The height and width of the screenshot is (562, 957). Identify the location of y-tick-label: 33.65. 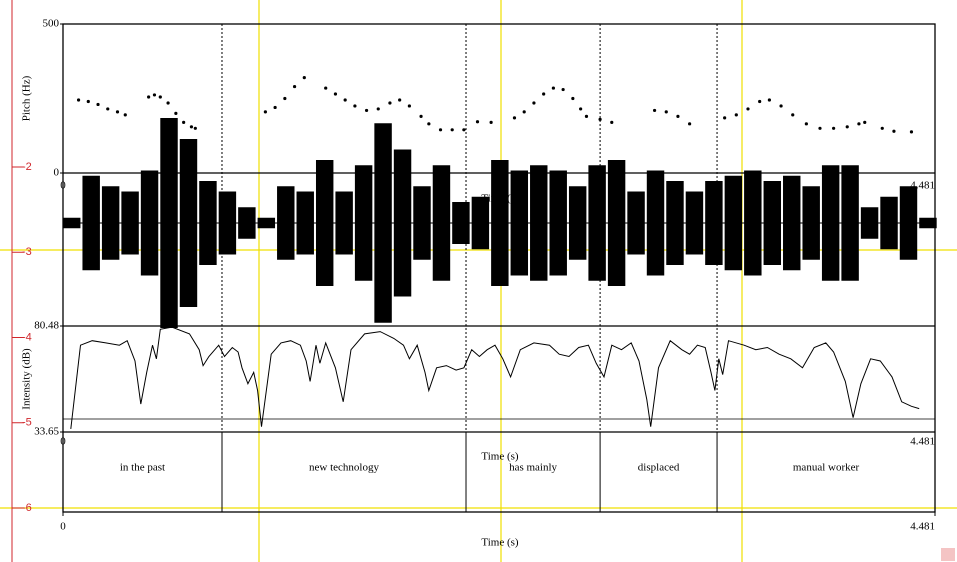
(46, 432).